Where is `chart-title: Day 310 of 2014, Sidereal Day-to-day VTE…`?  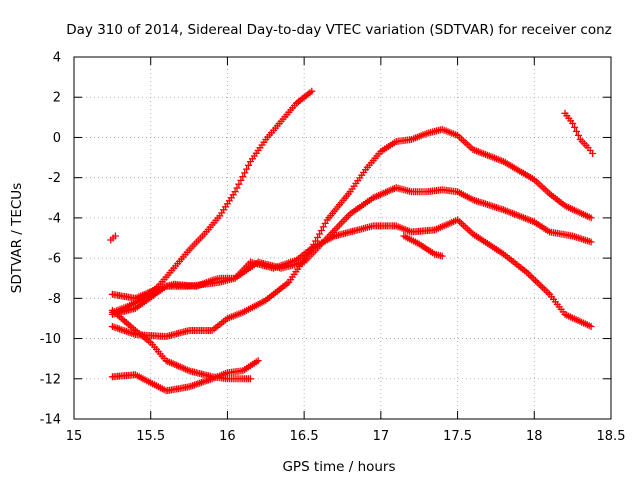 chart-title: Day 310 of 2014, Sidereal Day-to-day VTE… is located at coordinates (339, 30).